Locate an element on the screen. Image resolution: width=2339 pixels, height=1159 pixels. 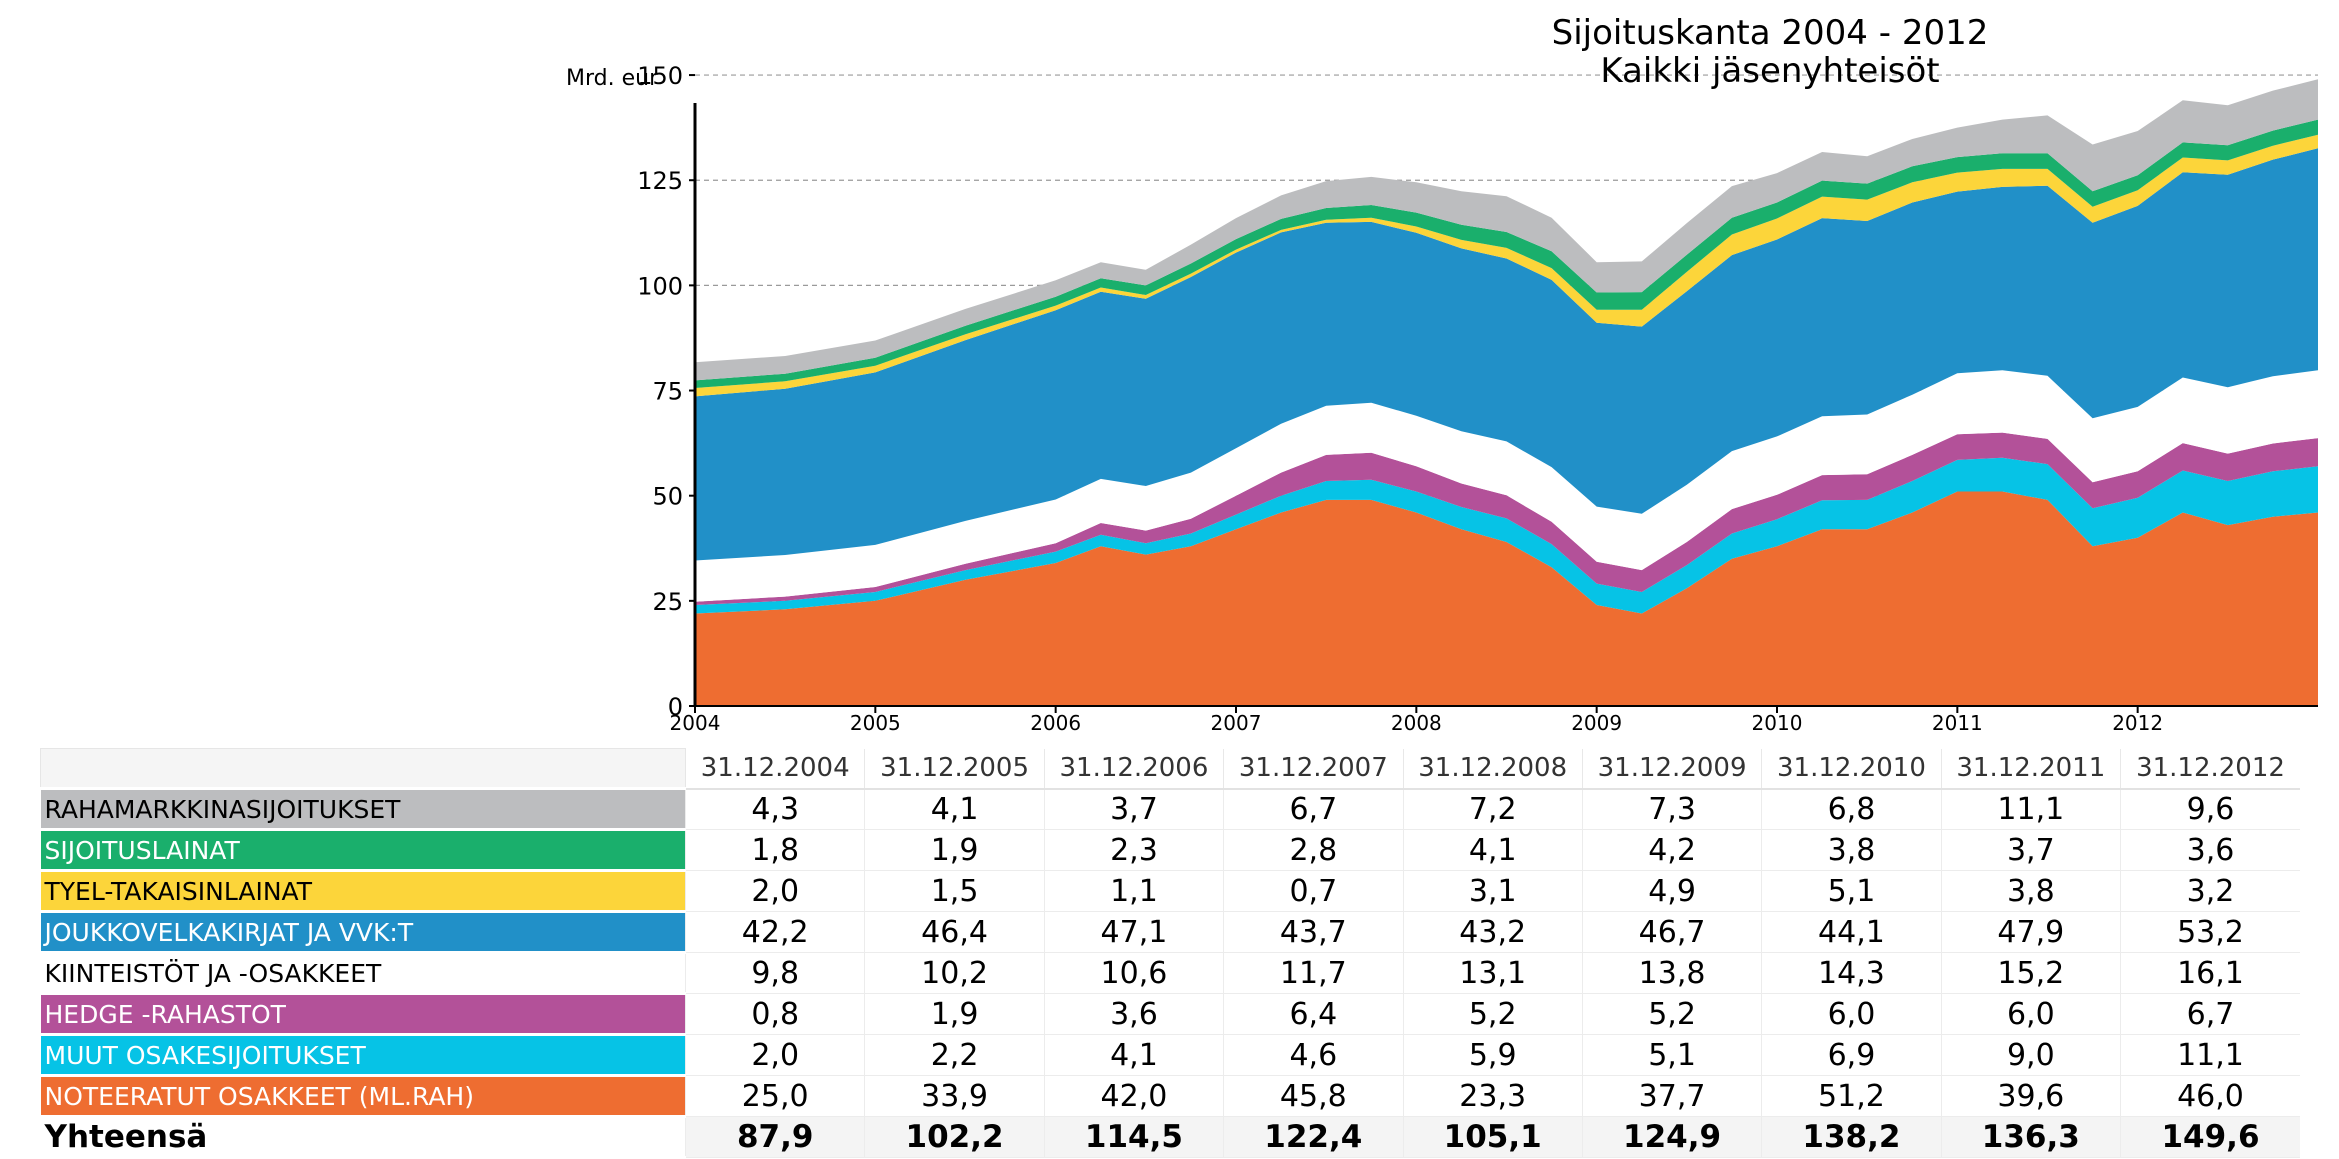
y-tick-label: 150 is located at coordinates (660, 76).